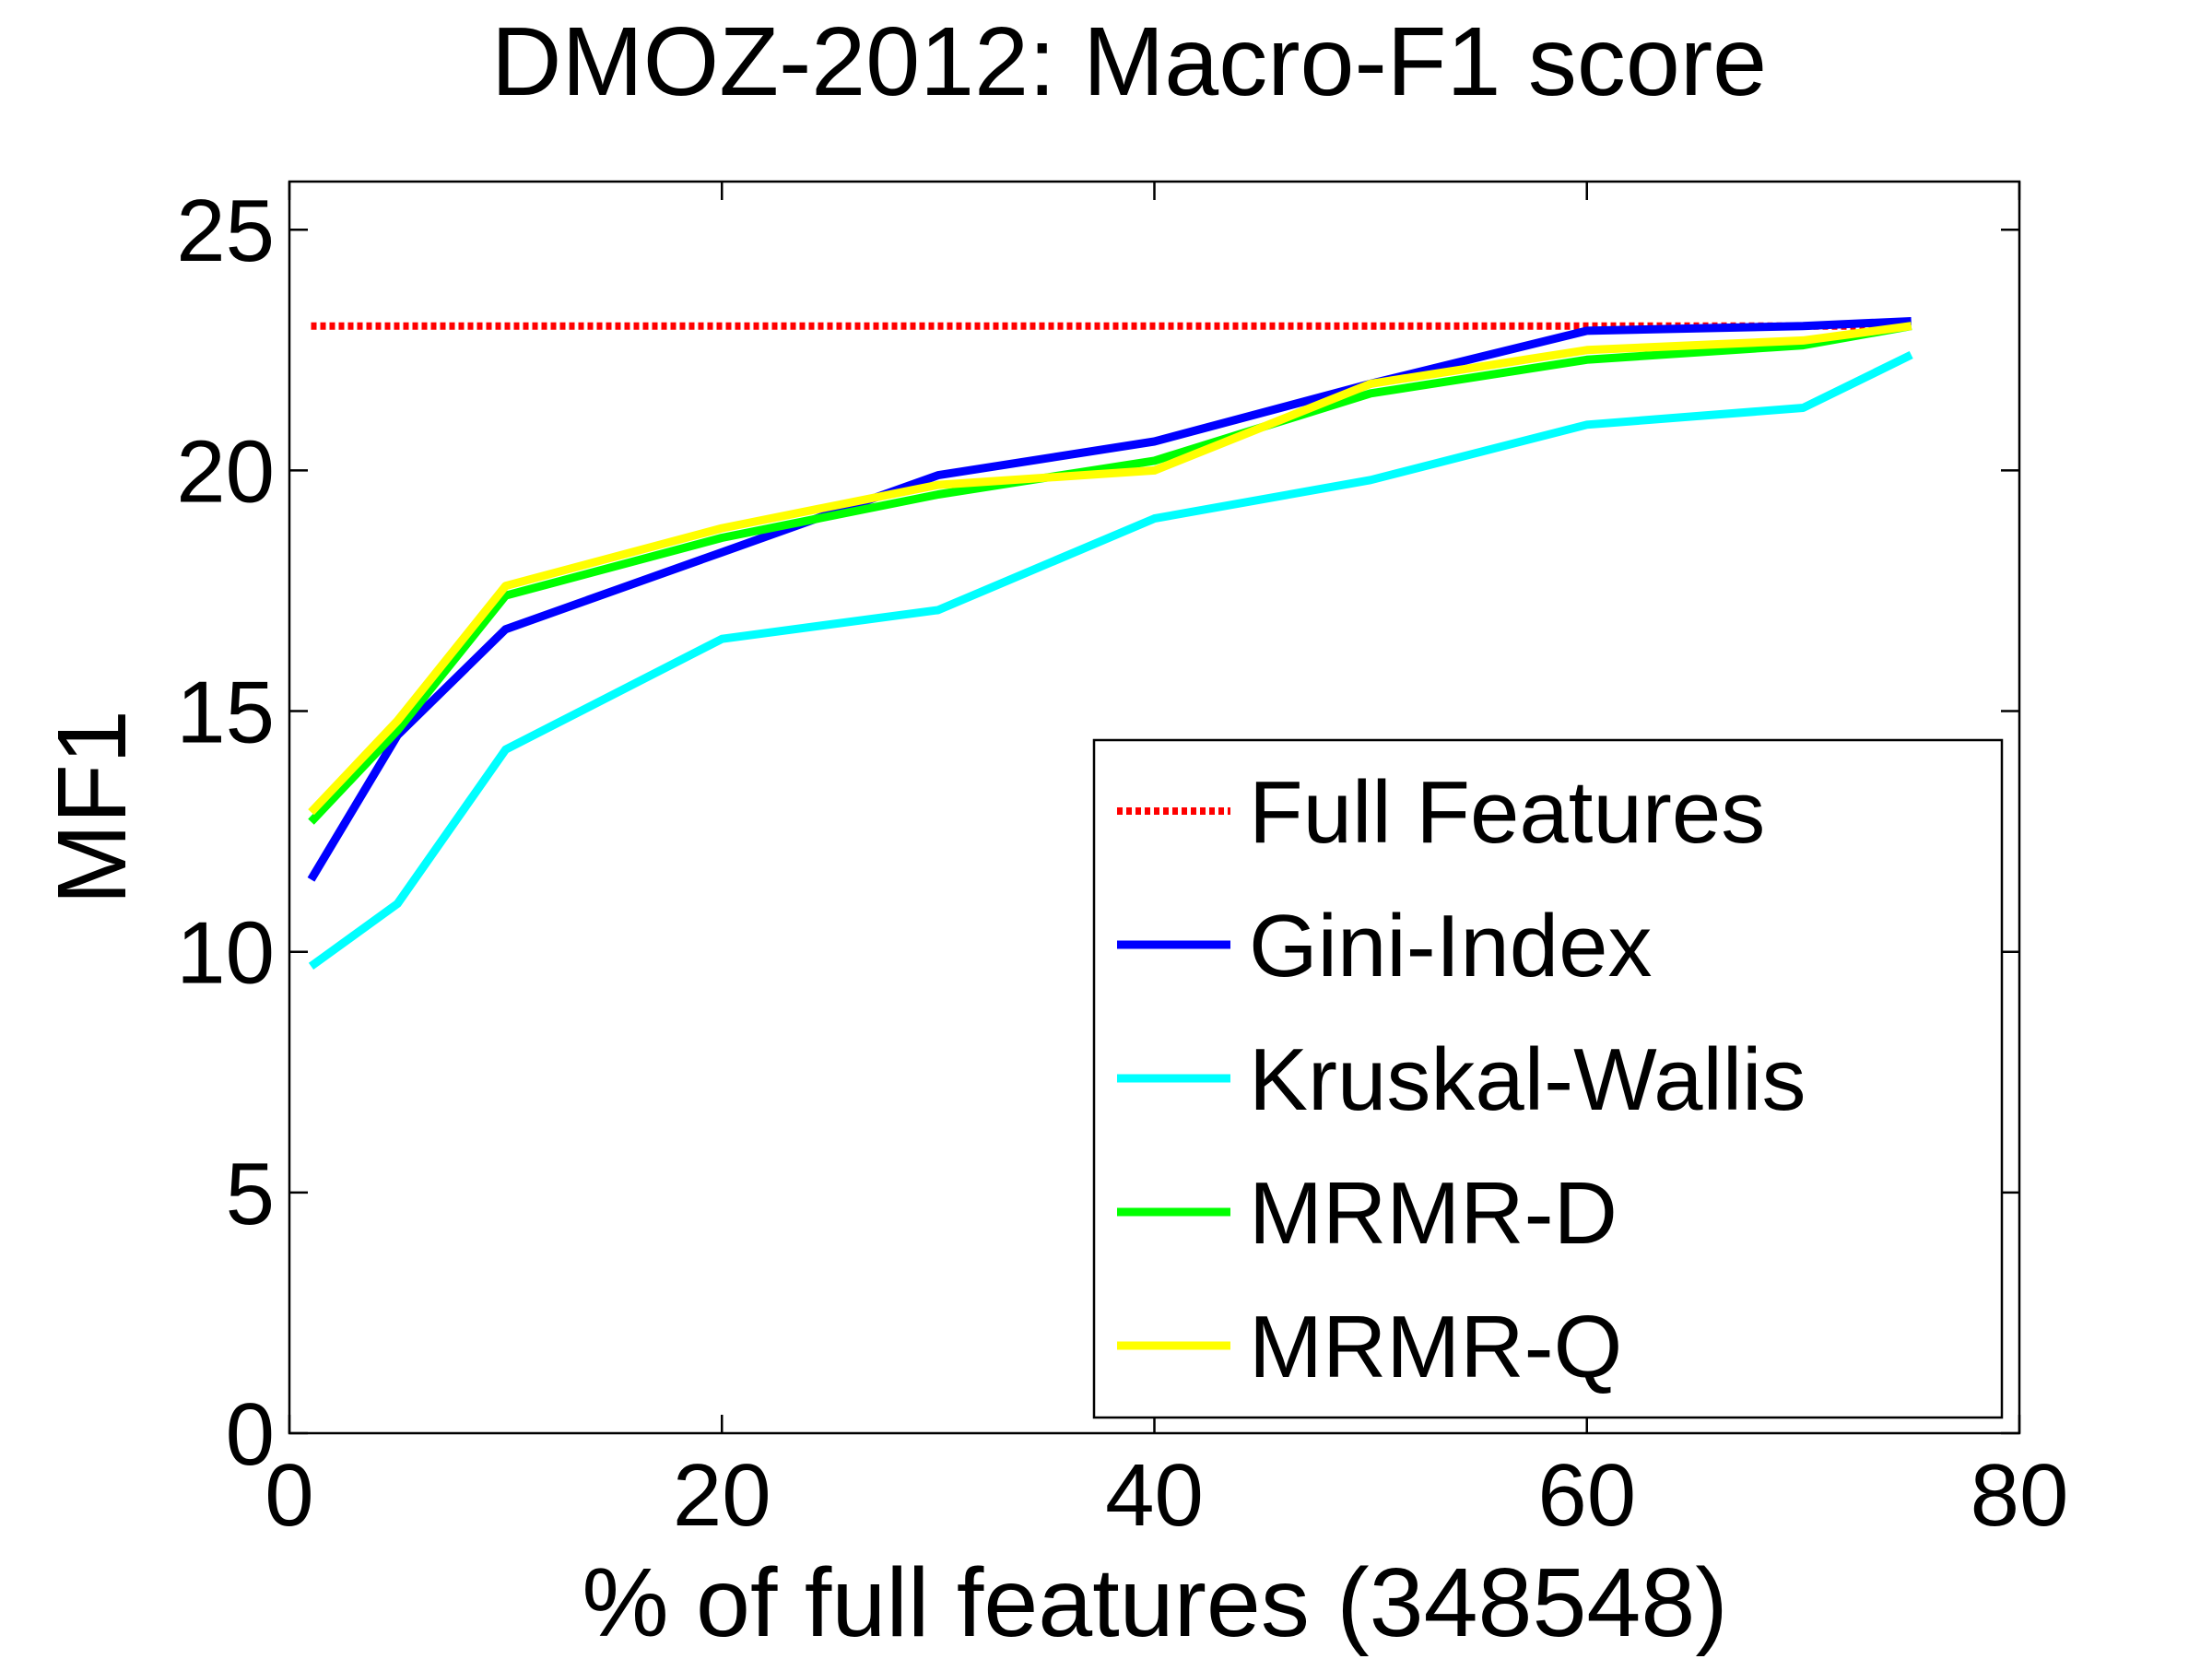 This screenshot has height=1659, width=2212. I want to click on y-tick-label: 5, so click(250, 1194).